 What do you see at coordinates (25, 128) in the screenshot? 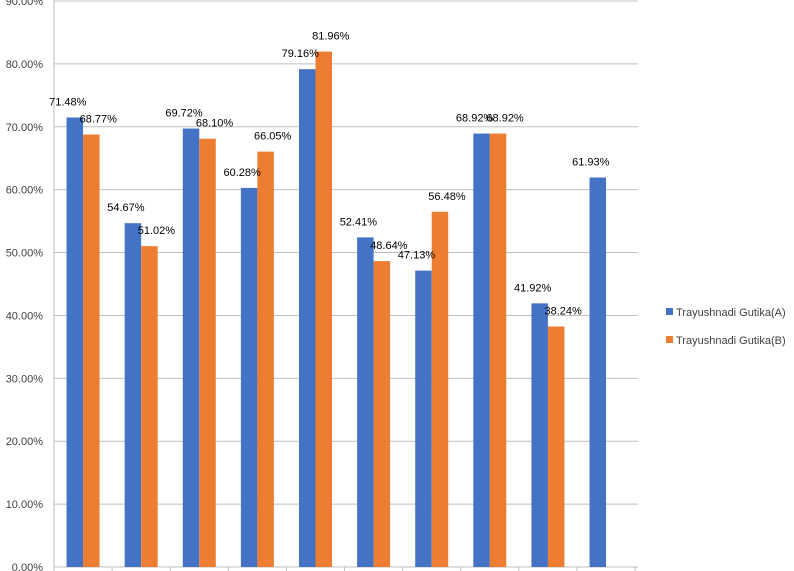
I see `y-tick-label: 70.00%` at bounding box center [25, 128].